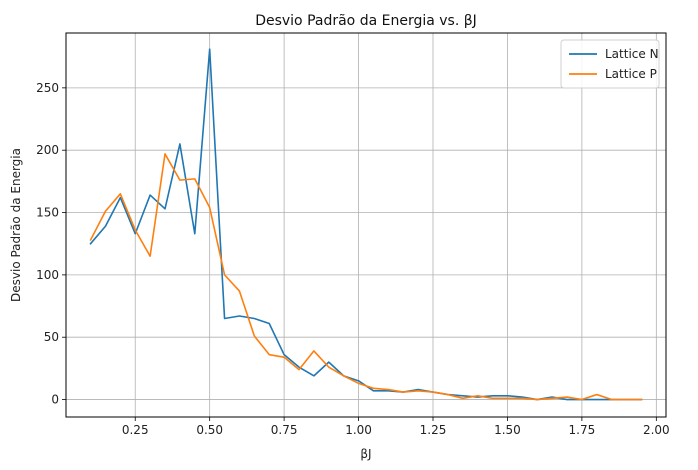  I want to click on x-tick-label: 1.25, so click(433, 430).